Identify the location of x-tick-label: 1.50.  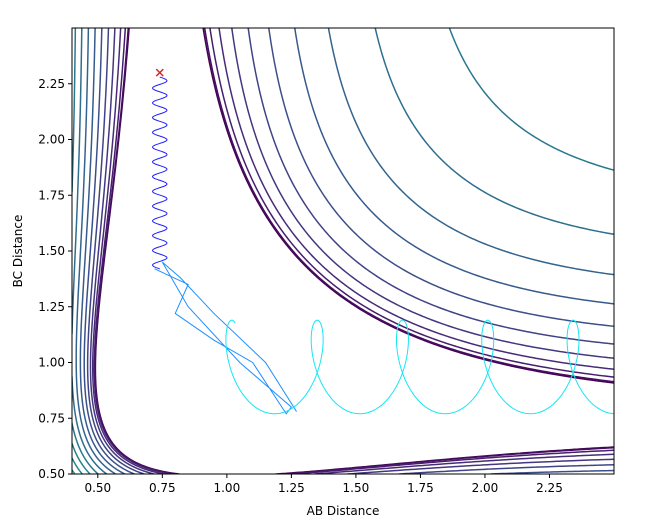
(356, 488).